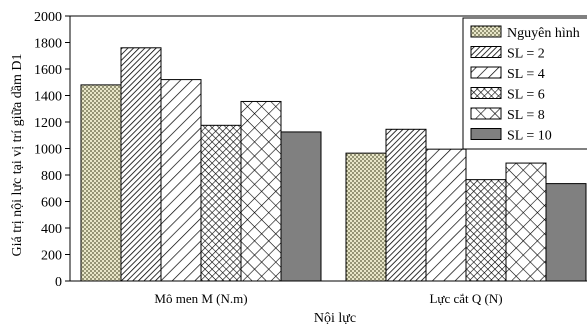 The width and height of the screenshot is (587, 327). What do you see at coordinates (335, 318) in the screenshot?
I see `x-axis-title: Nội lực` at bounding box center [335, 318].